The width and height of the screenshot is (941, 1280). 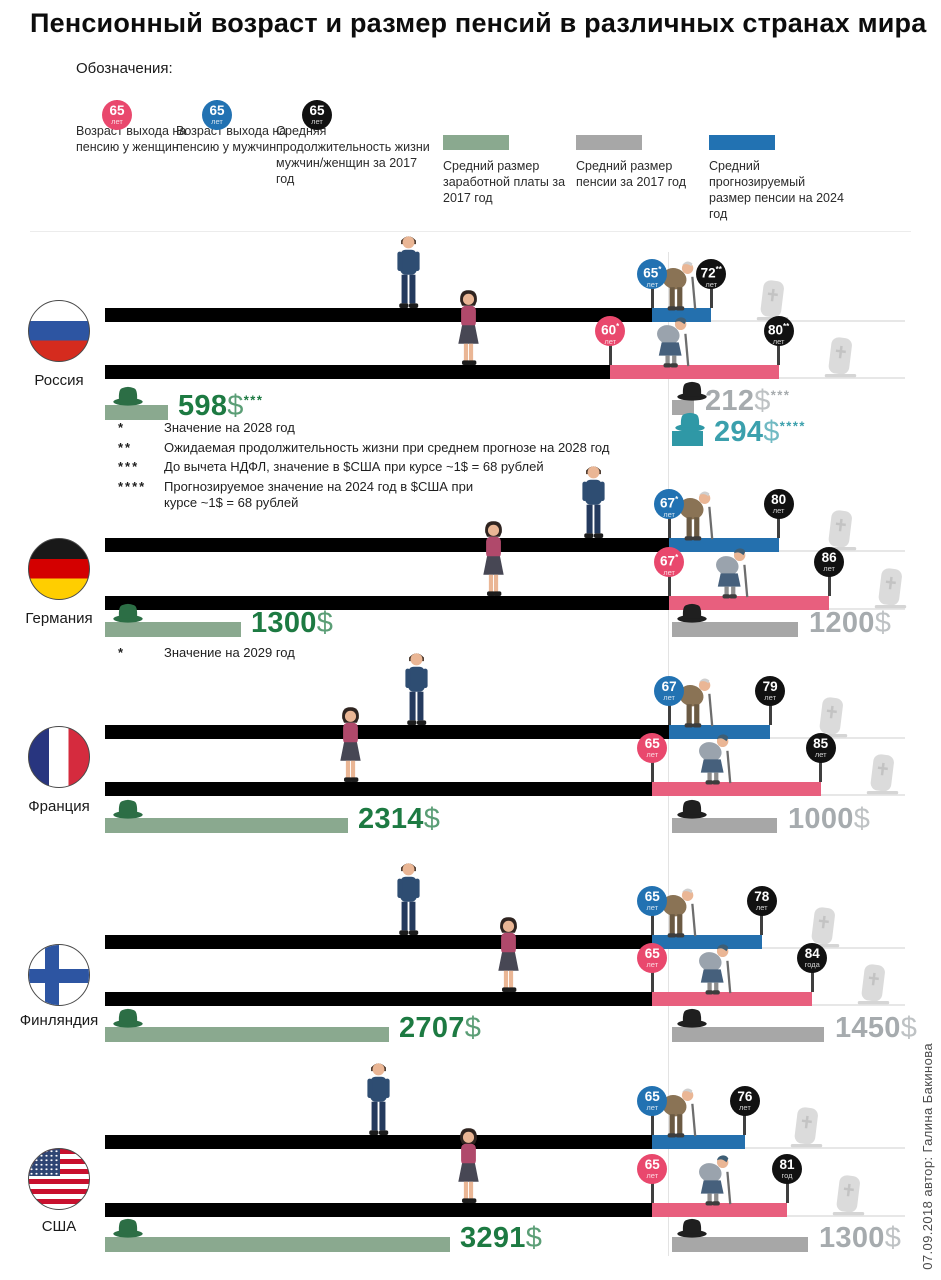 What do you see at coordinates (277, 1244) in the screenshot?
I see `usa-salary-bar` at bounding box center [277, 1244].